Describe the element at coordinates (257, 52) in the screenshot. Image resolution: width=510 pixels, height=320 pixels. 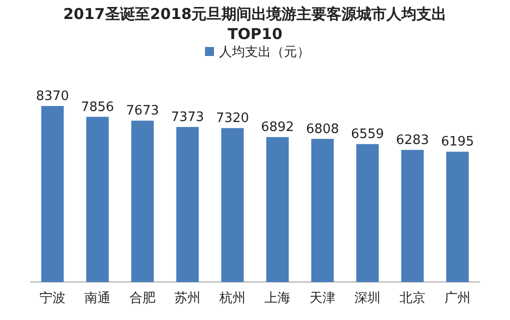
I see `legend: 人均支出（元）` at that location.